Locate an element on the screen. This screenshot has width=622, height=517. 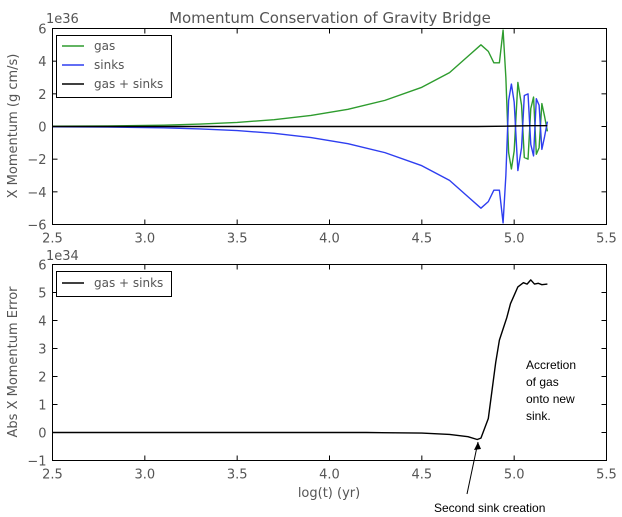
top-chart-title: Momentum Conservation of Gravity Bridge is located at coordinates (330, 18).